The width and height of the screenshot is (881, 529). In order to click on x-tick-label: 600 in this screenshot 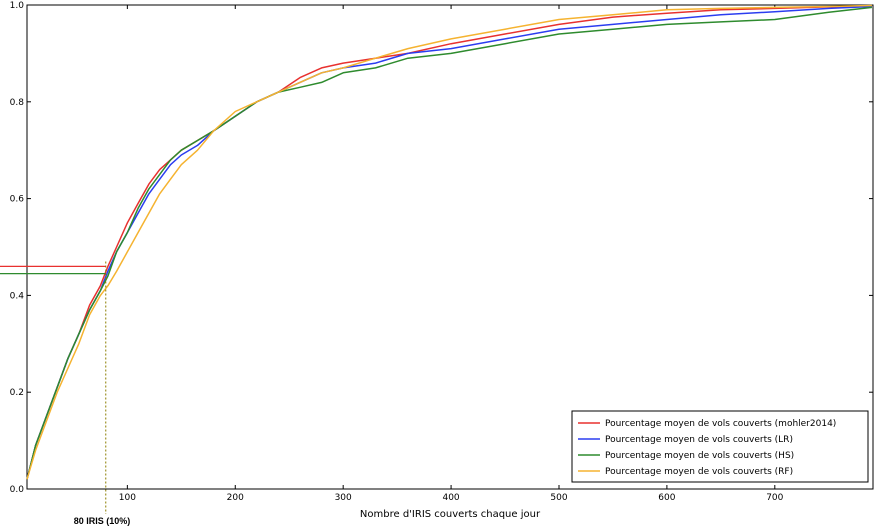, I will do `click(666, 498)`.